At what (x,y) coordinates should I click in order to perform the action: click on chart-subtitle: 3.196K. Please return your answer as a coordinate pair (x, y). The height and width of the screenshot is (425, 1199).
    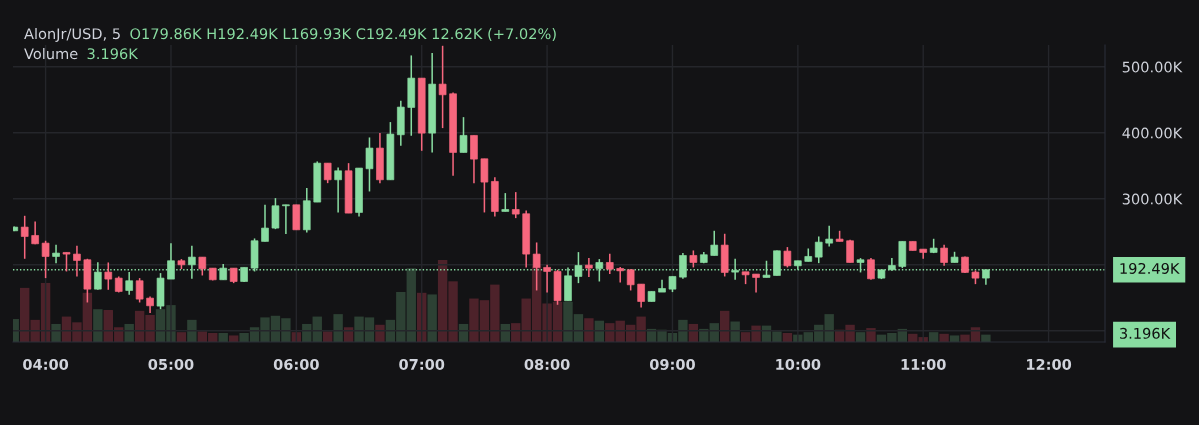
    Looking at the image, I should click on (113, 54).